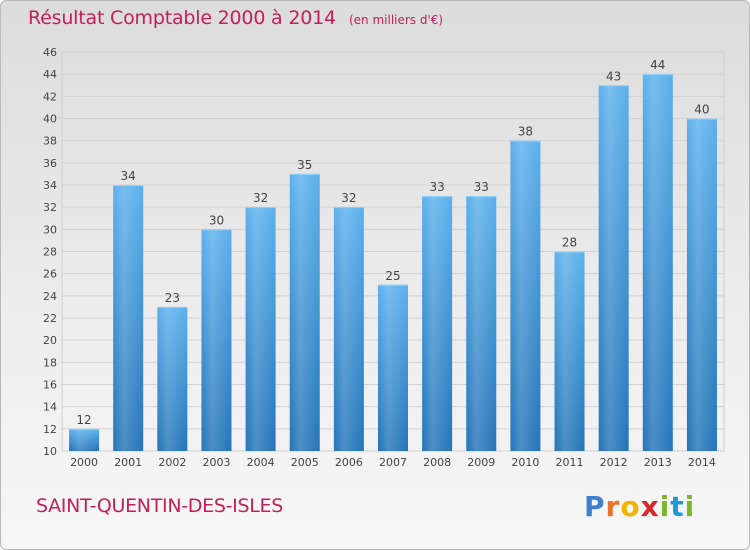  I want to click on x-tick-label: 2013, so click(658, 462).